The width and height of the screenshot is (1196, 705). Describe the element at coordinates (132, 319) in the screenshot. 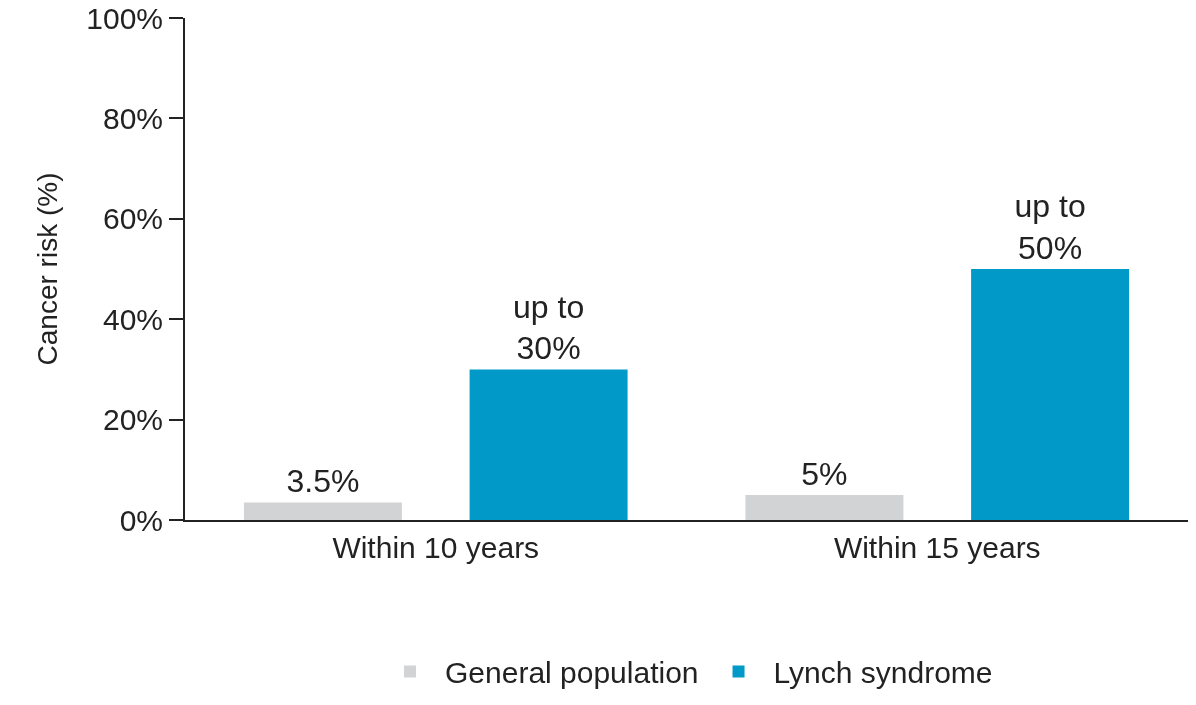

I see `y-tick-label: 40%` at that location.